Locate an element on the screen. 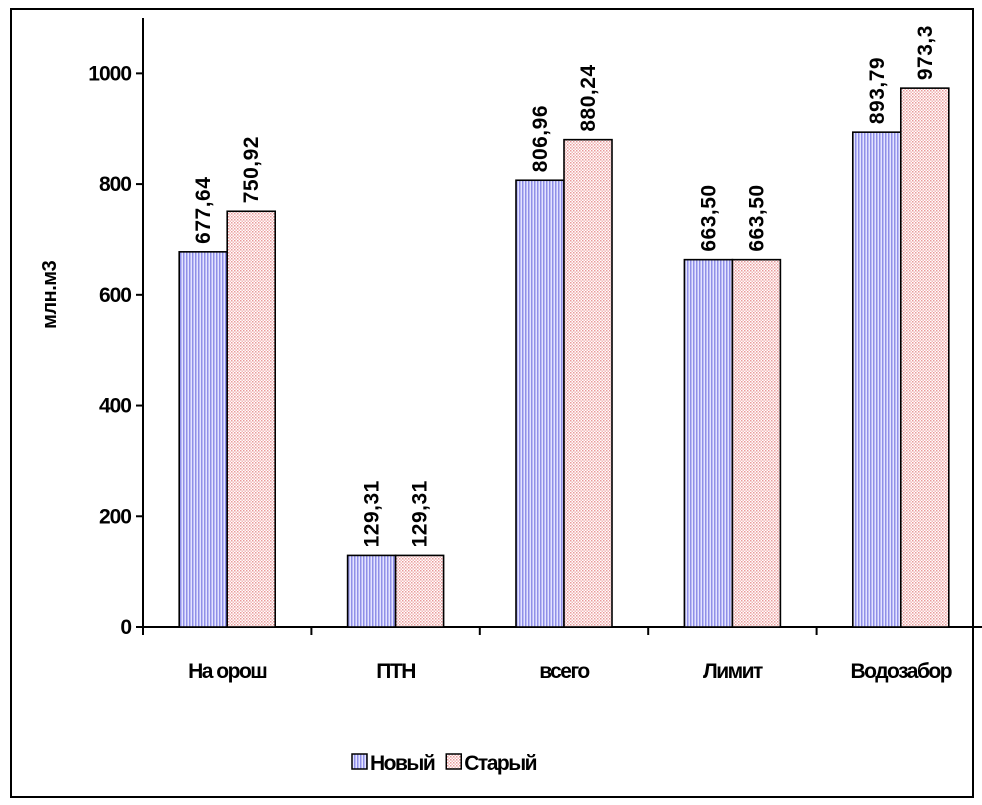 The height and width of the screenshot is (805, 982). y-axis-label: млн.м3 is located at coordinates (50, 294).